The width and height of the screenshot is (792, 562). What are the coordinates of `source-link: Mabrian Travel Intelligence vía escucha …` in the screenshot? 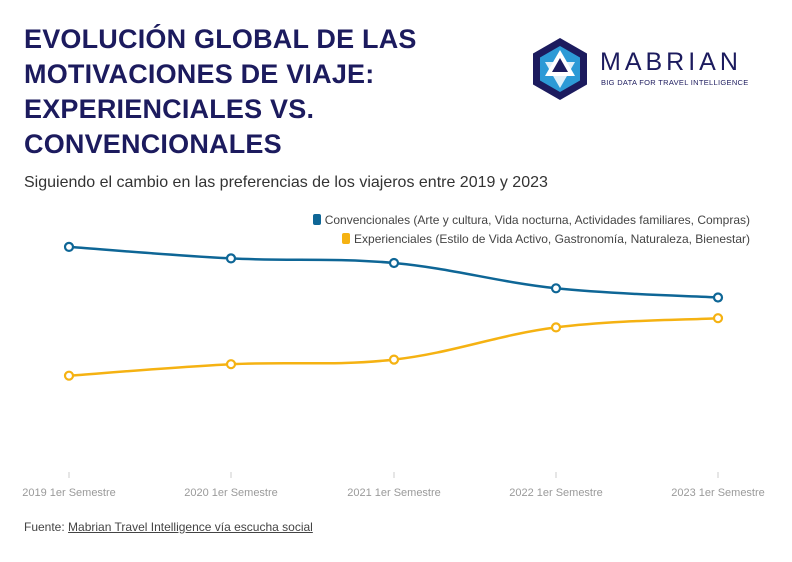 It's located at (190, 527).